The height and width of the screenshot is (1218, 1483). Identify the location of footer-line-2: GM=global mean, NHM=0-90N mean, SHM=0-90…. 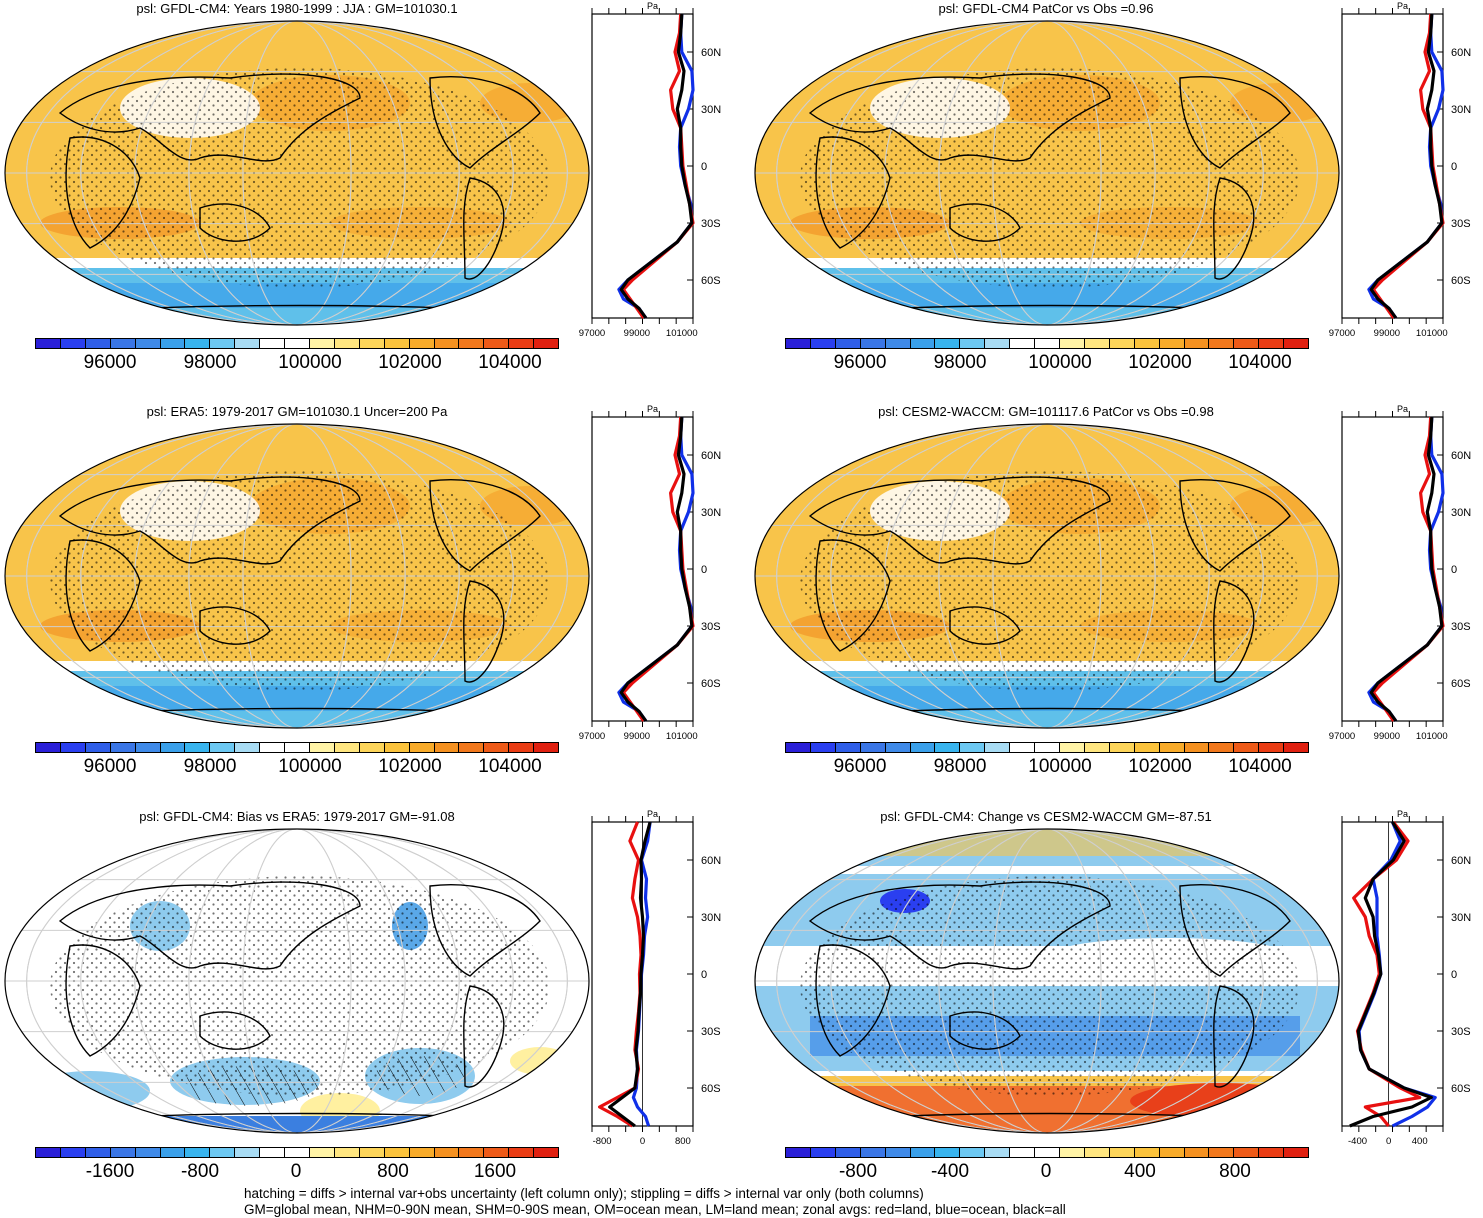
(655, 1209).